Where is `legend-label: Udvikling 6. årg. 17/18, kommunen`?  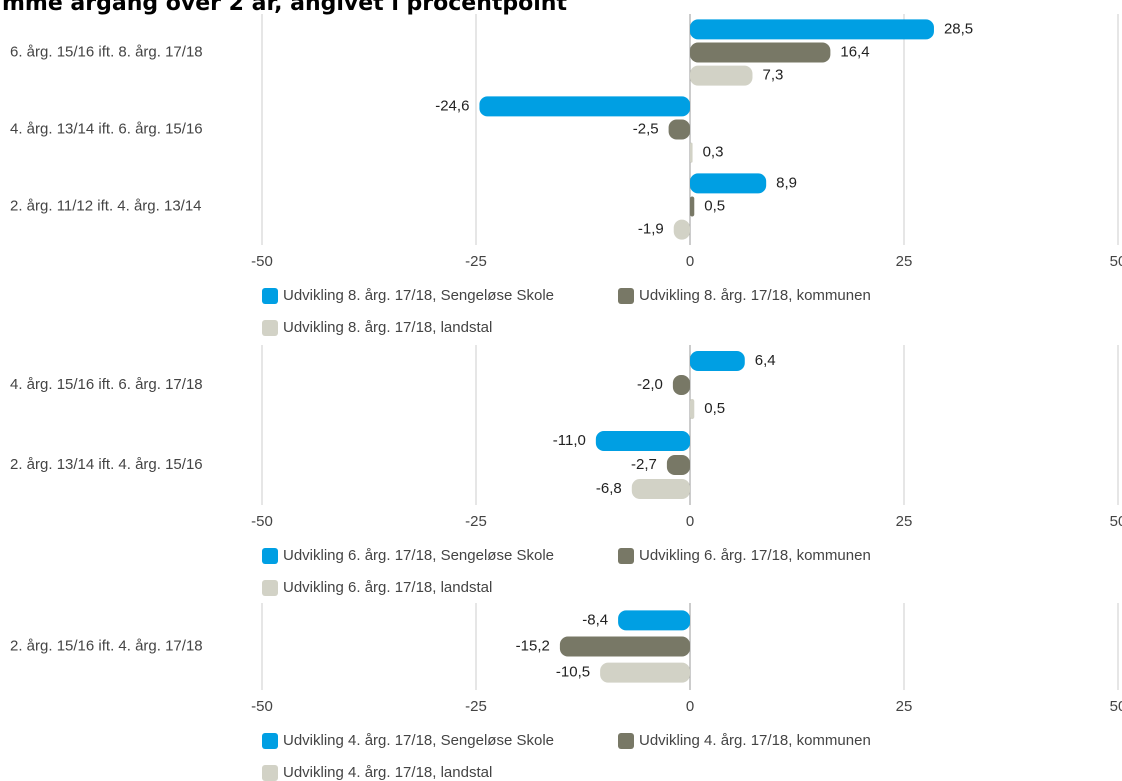
legend-label: Udvikling 6. årg. 17/18, kommunen is located at coordinates (755, 555).